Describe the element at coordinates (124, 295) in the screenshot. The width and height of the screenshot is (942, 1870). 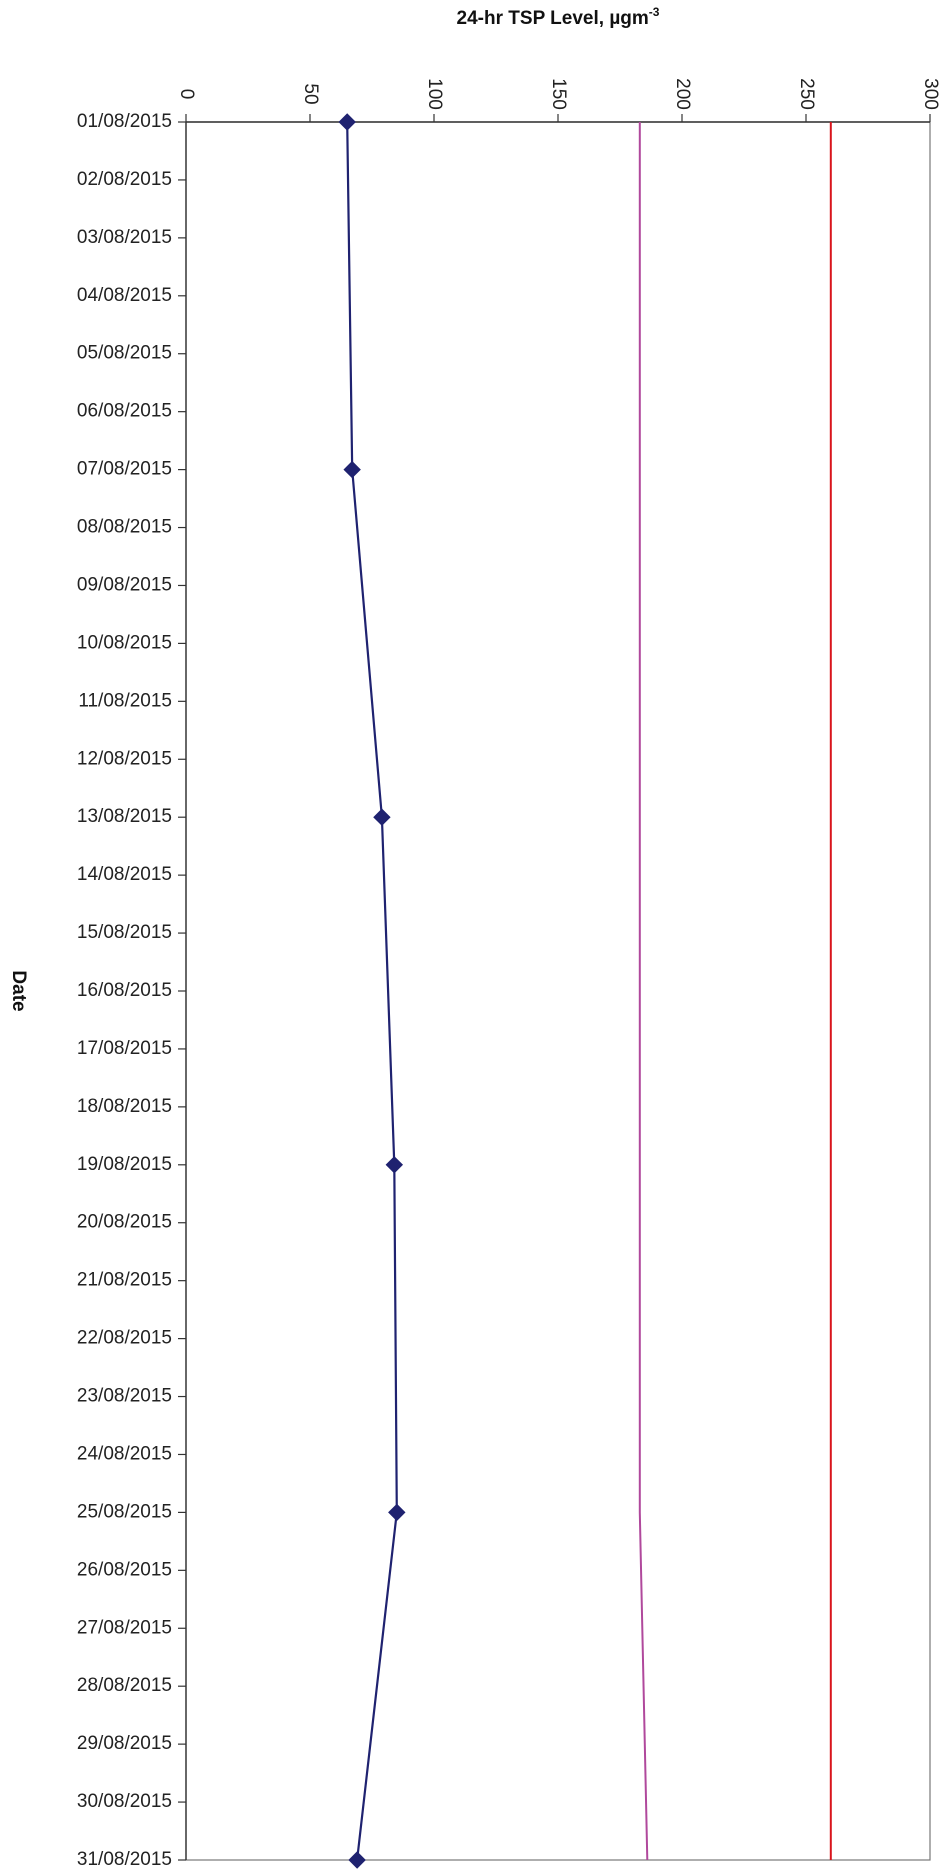
I see `date-tick-label: 04/08/2015` at that location.